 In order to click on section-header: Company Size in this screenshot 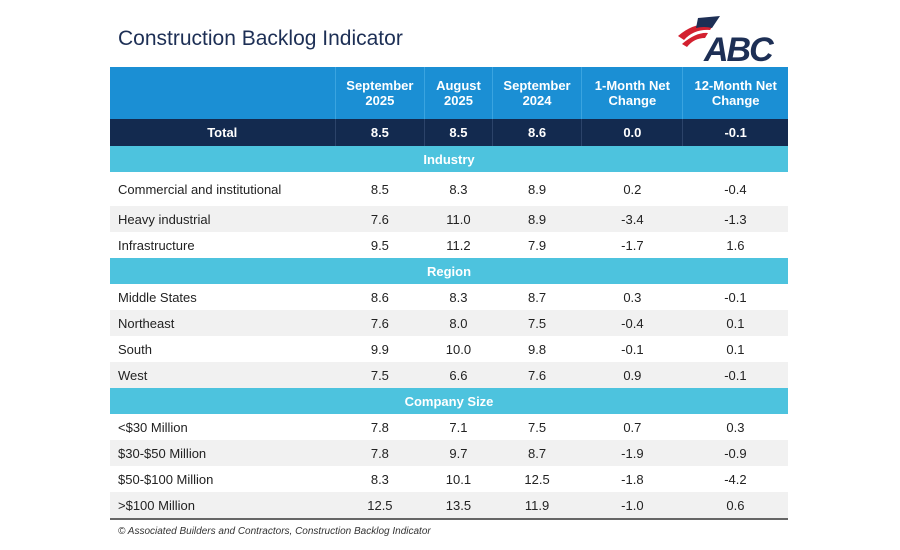, I will do `click(449, 401)`.